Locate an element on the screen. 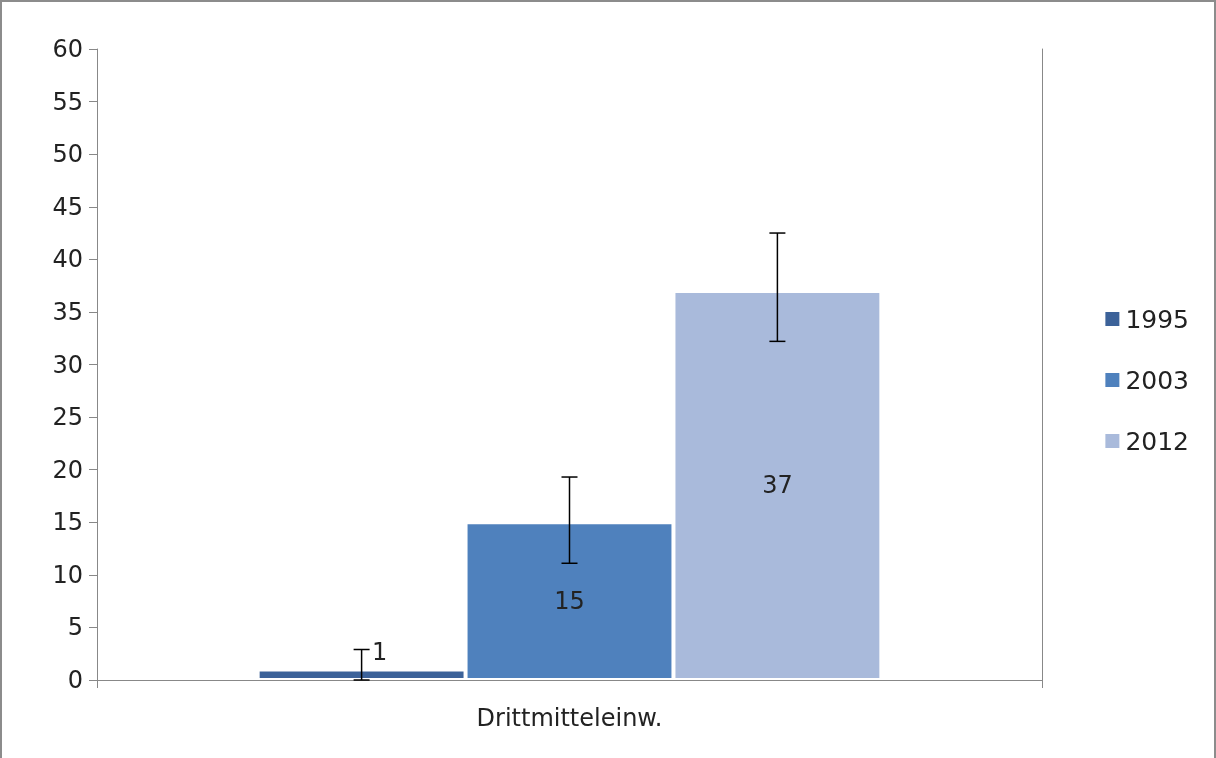 The image size is (1216, 758). y-tick-label: 60 is located at coordinates (67, 49).